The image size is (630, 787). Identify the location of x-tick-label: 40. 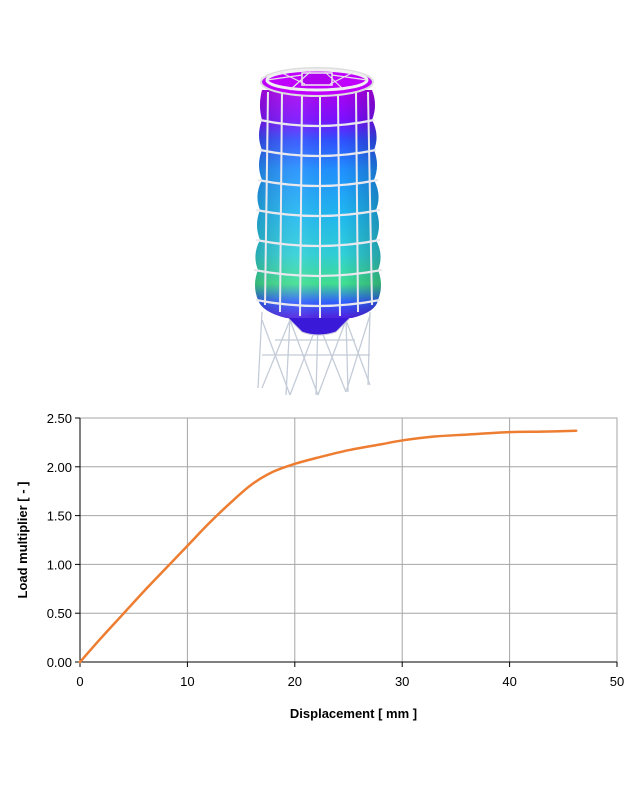
(509, 681).